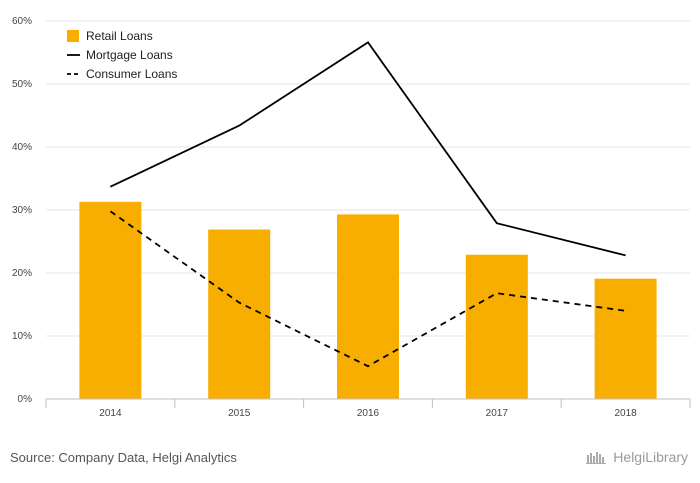 Image resolution: width=700 pixels, height=483 pixels. Describe the element at coordinates (25, 399) in the screenshot. I see `y-tick-label: 0%` at that location.